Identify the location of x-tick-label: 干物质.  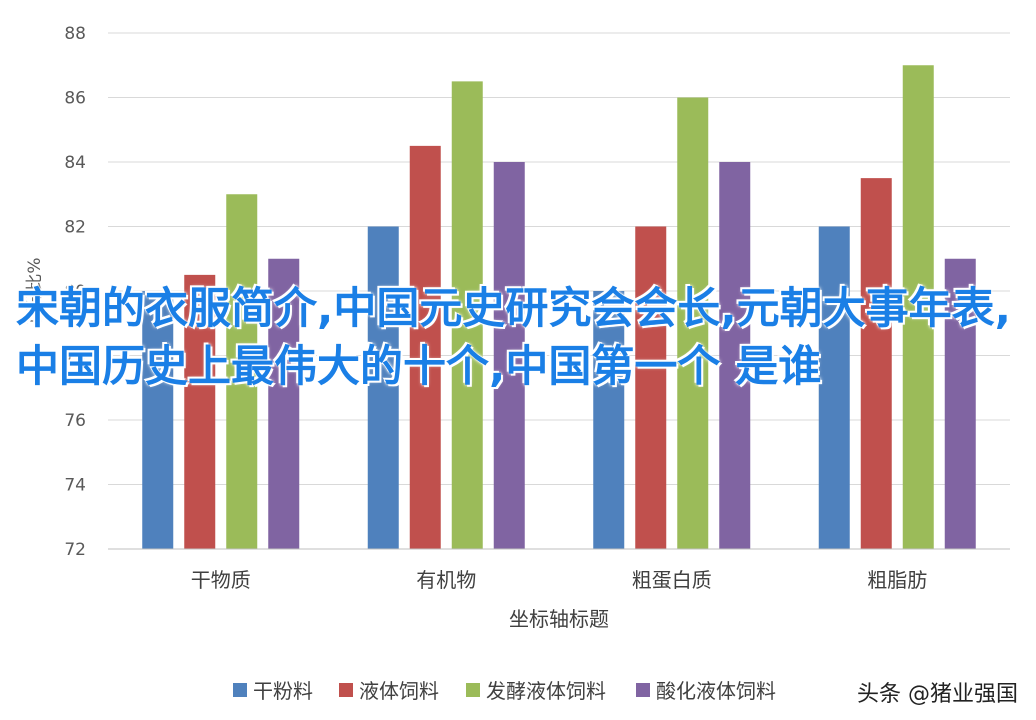
(221, 580).